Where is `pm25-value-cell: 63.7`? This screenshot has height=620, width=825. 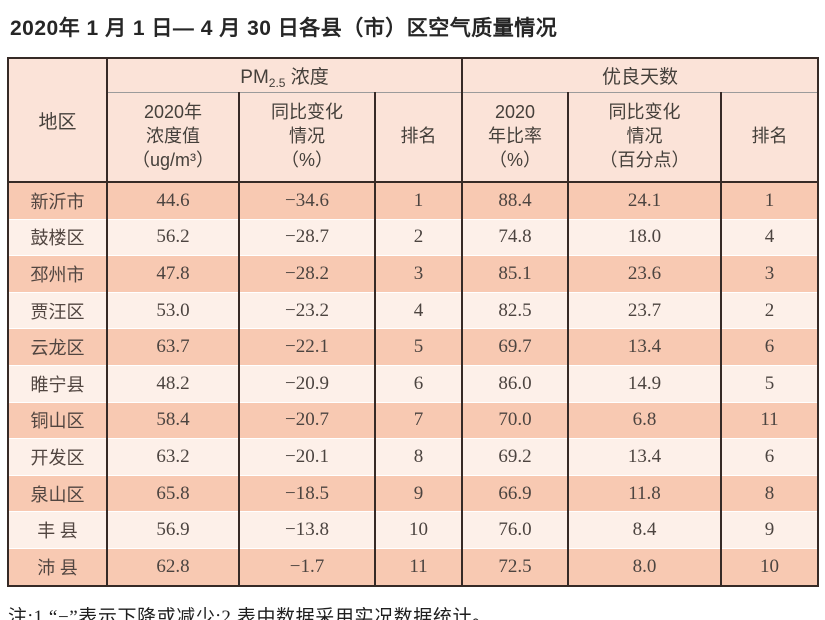
pm25-value-cell: 63.7 is located at coordinates (172, 347).